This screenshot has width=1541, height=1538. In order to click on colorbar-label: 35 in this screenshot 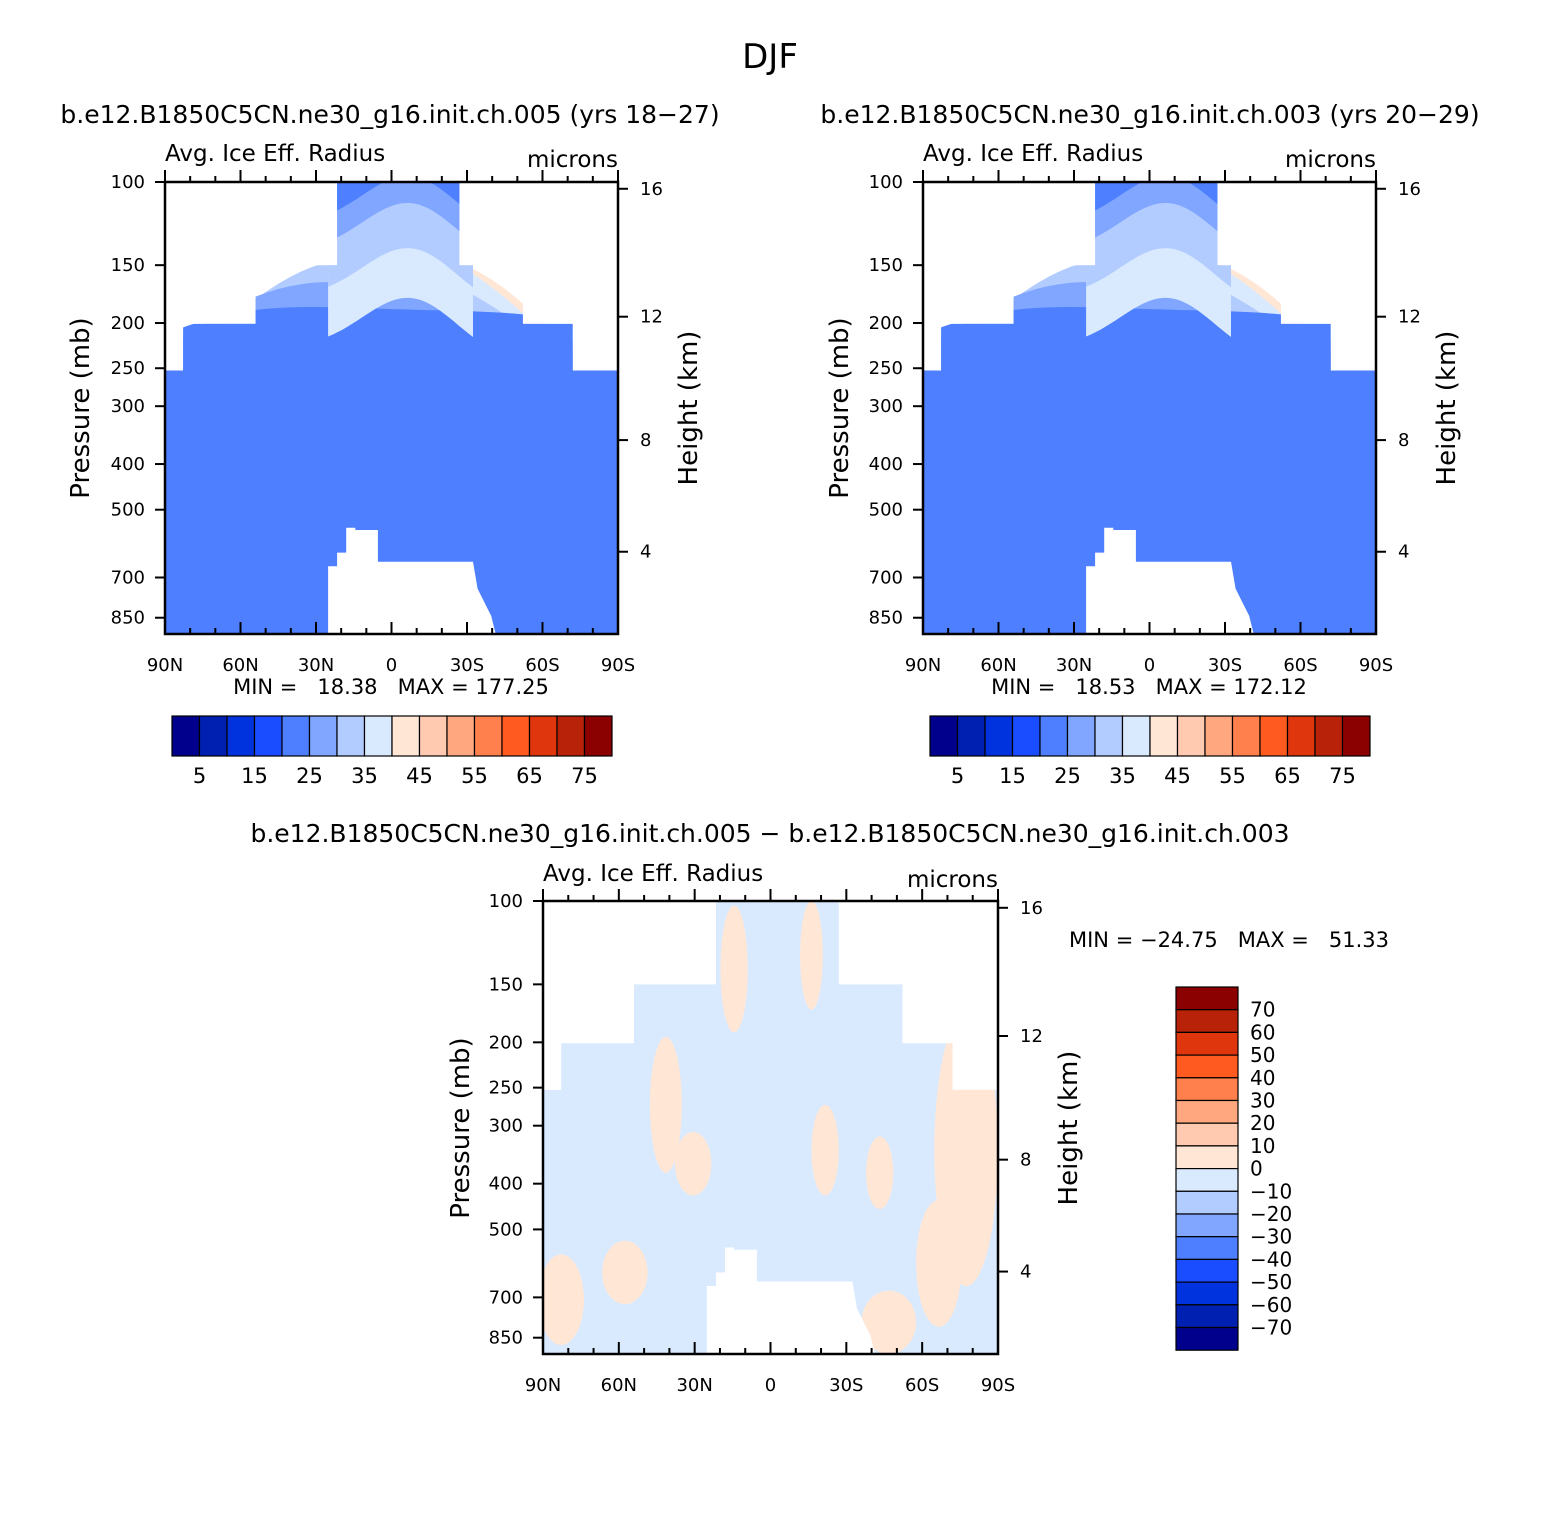, I will do `click(364, 776)`.